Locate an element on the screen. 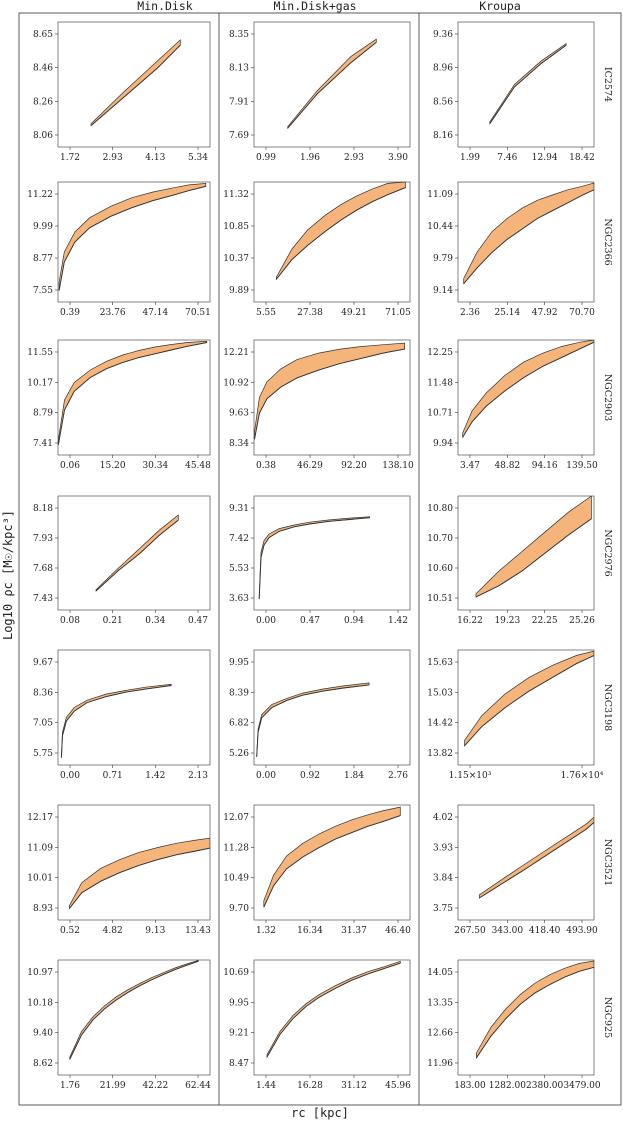 The width and height of the screenshot is (623, 1122). x-tick-label: 12.94 is located at coordinates (545, 158).